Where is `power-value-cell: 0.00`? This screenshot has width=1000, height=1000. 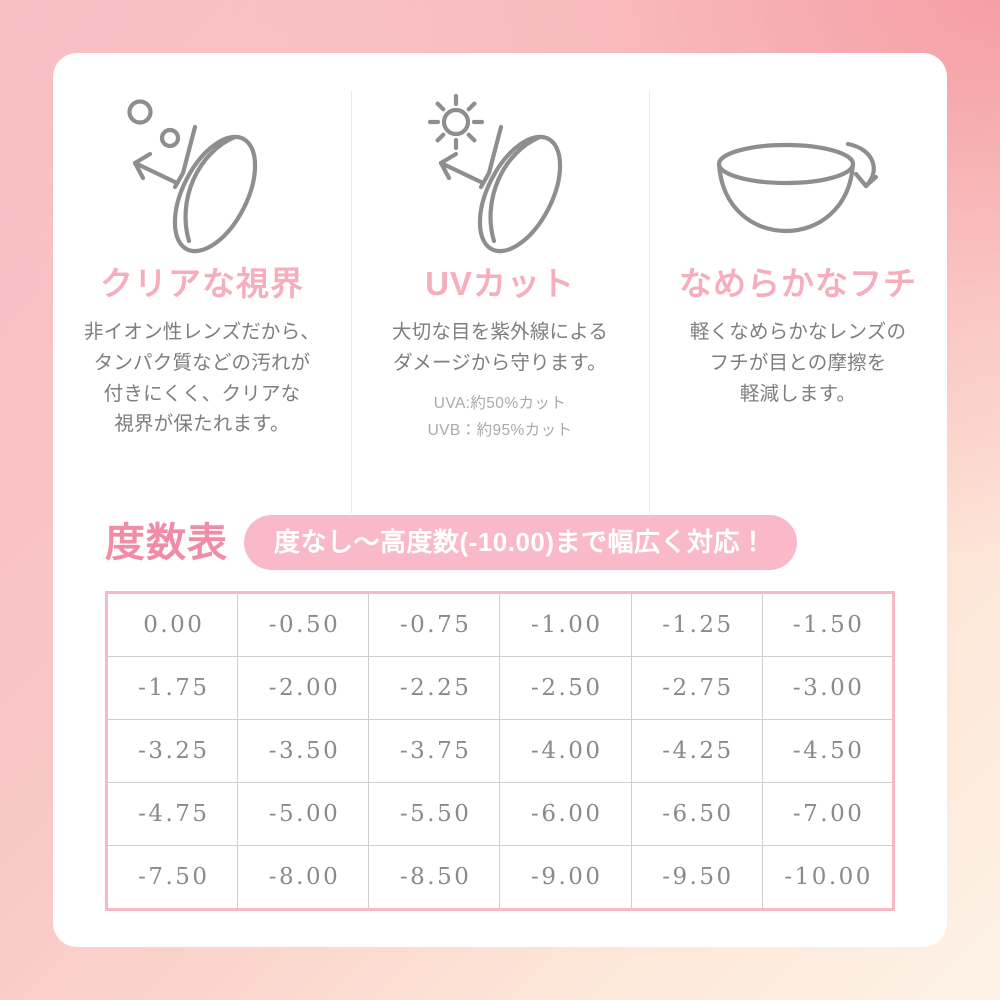
power-value-cell: 0.00 is located at coordinates (172, 624).